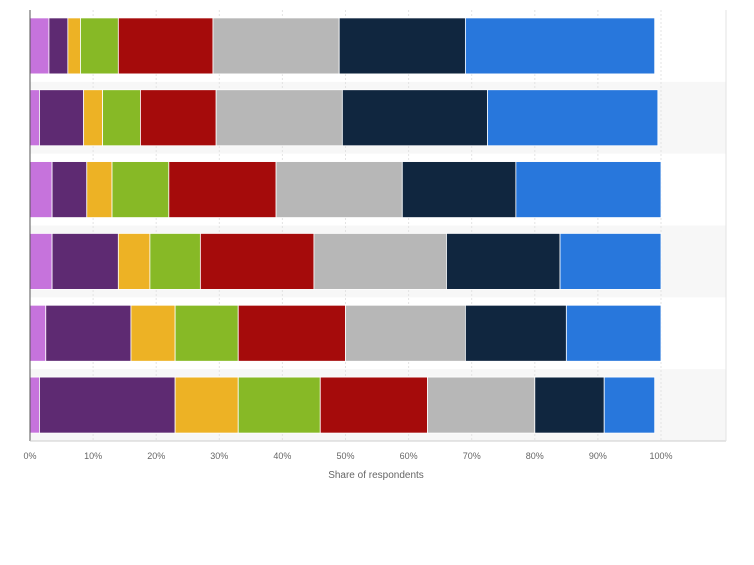 Image resolution: width=754 pixels, height=565 pixels. I want to click on x-tick-label: 80%, so click(535, 456).